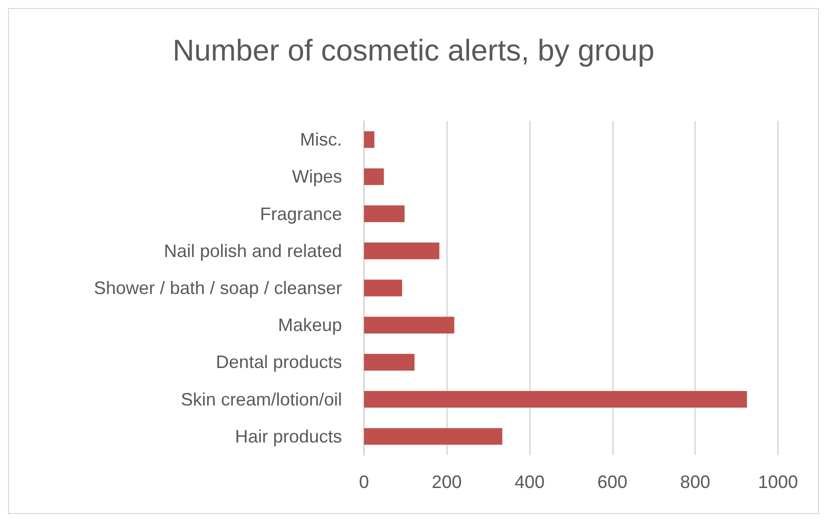 The height and width of the screenshot is (524, 829). Describe the element at coordinates (778, 482) in the screenshot. I see `x-tick-label: 1000` at that location.